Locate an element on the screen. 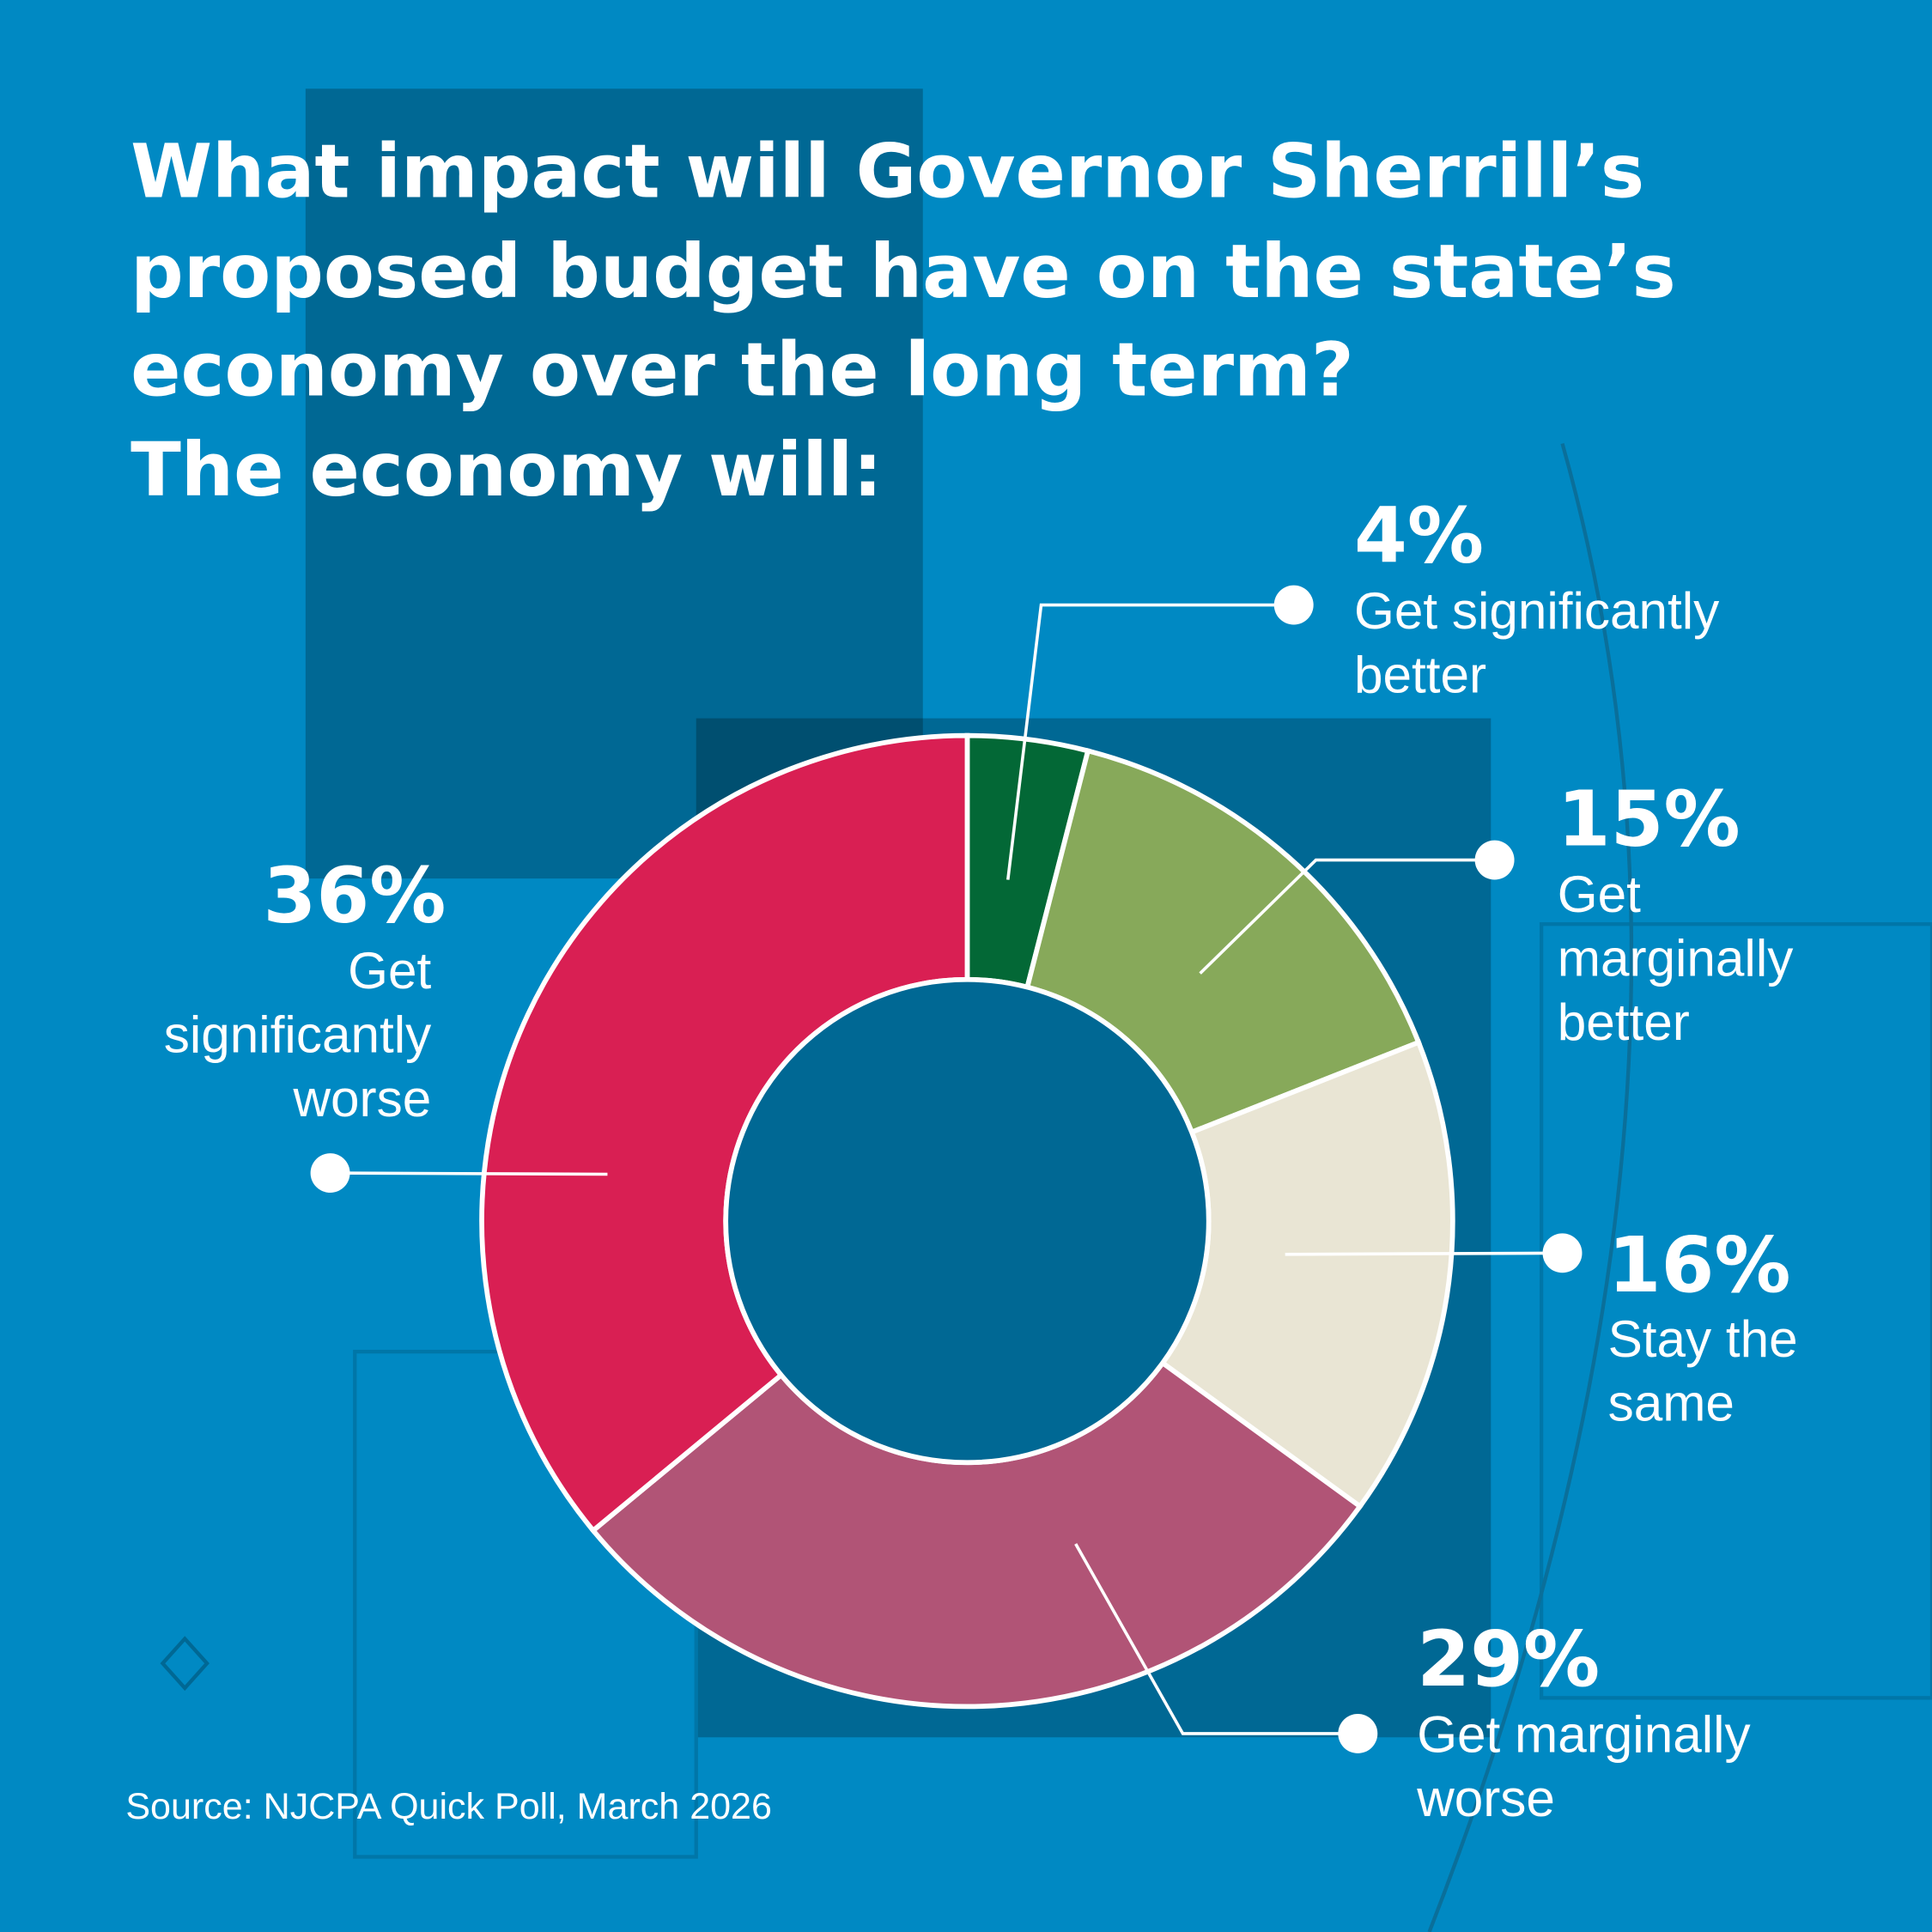 The width and height of the screenshot is (1932, 1932). decor-diamond is located at coordinates (185, 1664).